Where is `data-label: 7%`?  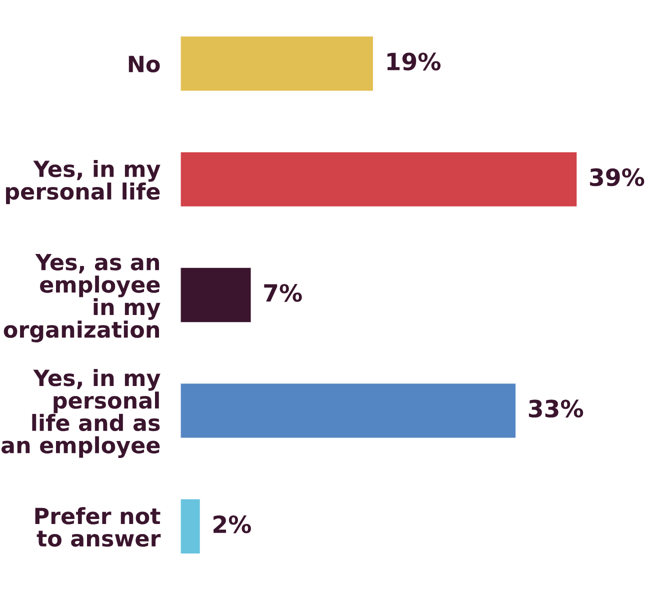
data-label: 7% is located at coordinates (283, 293).